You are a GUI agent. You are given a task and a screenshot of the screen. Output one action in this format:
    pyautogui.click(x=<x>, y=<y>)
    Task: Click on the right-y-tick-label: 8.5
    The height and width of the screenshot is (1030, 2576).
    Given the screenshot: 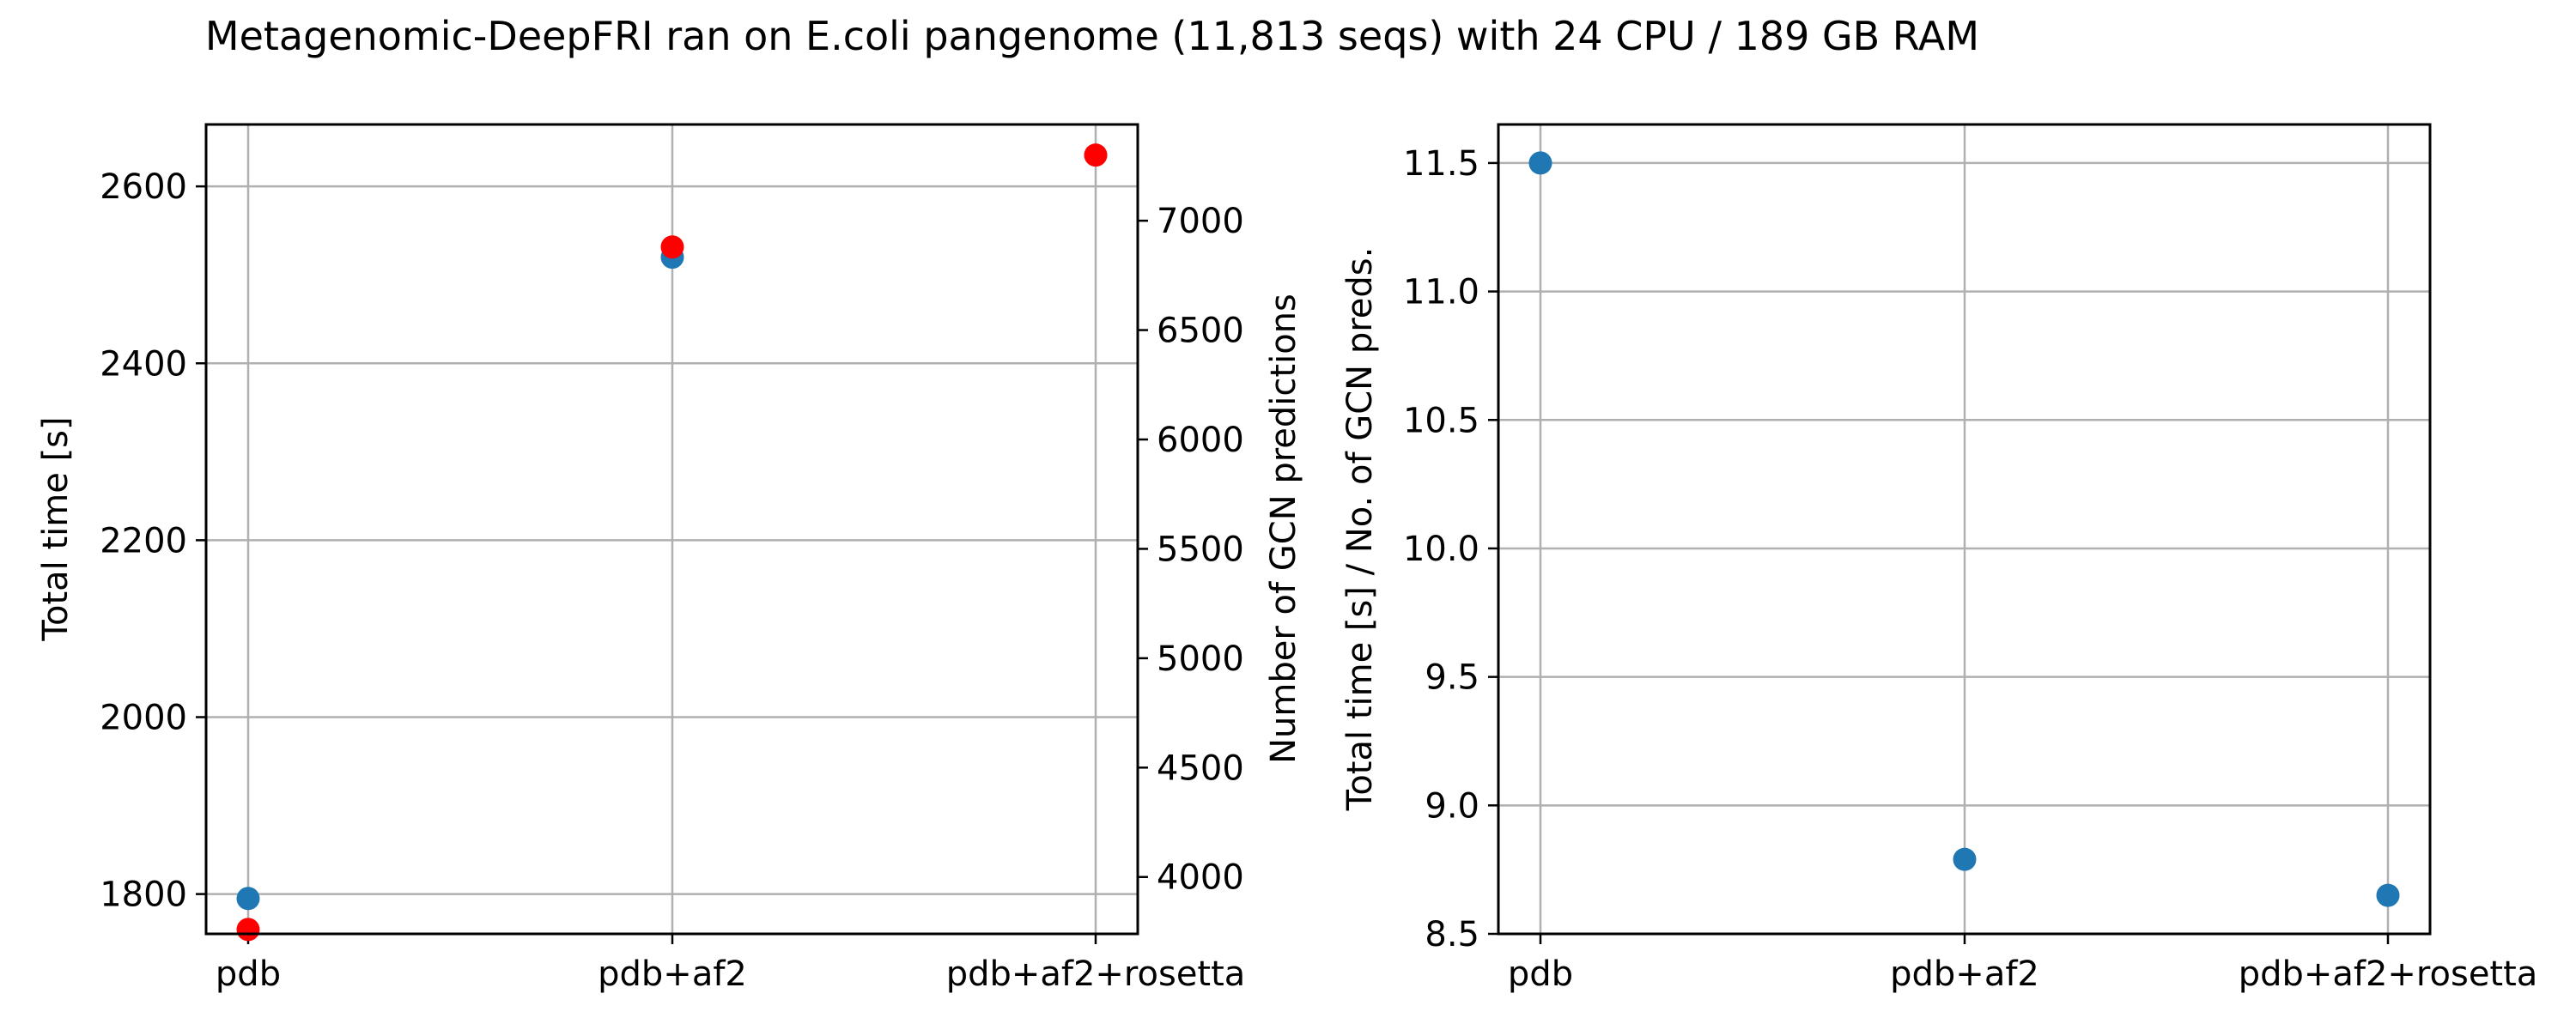 What is the action you would take?
    pyautogui.click(x=1452, y=934)
    